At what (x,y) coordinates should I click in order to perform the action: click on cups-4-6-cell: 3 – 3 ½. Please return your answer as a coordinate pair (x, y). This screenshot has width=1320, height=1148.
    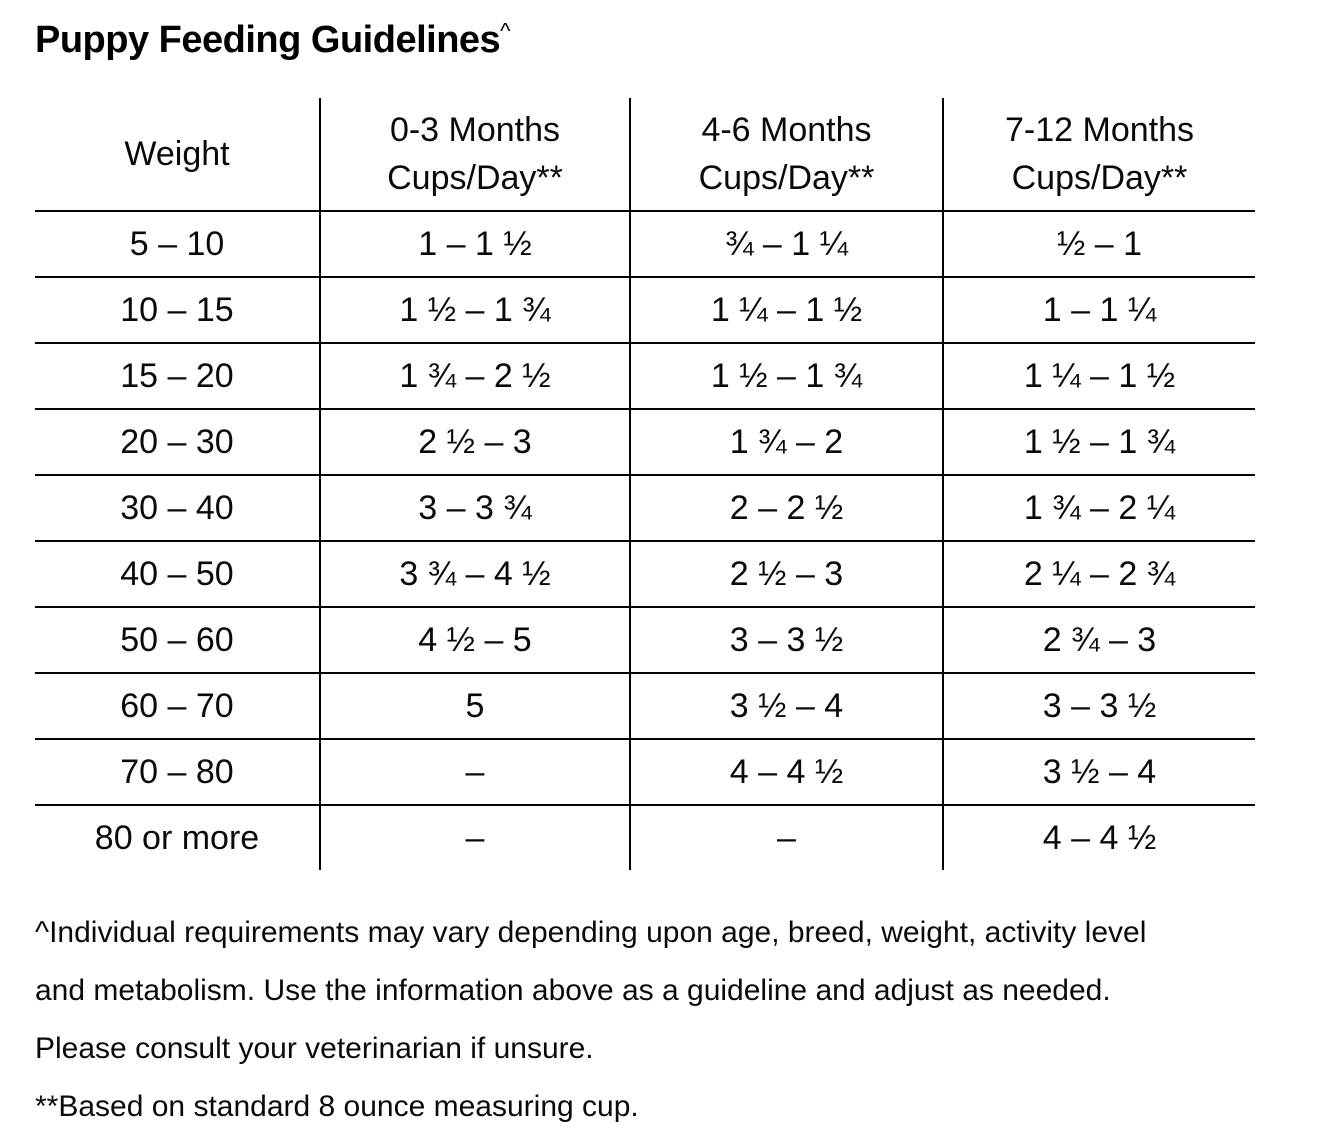
    Looking at the image, I should click on (786, 640).